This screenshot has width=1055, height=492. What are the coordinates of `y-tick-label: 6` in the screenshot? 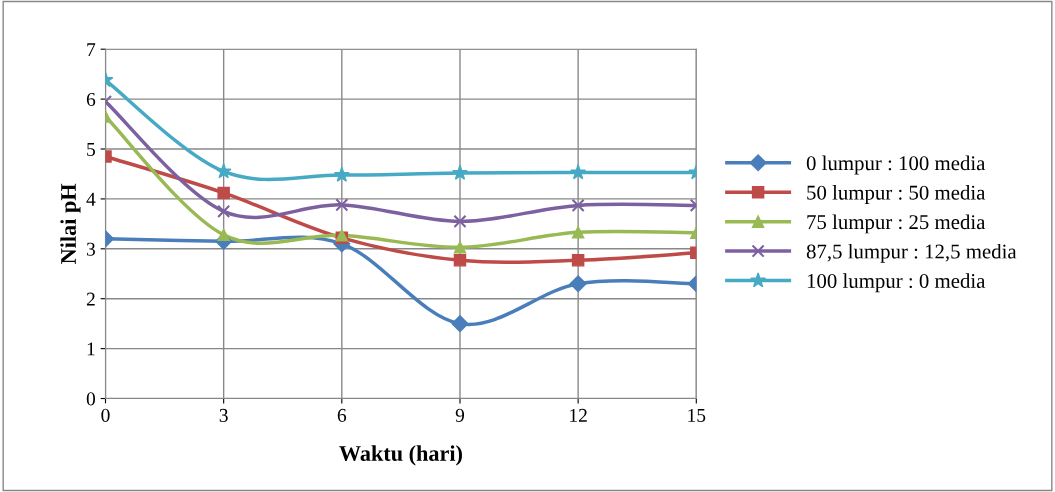 It's located at (91, 99).